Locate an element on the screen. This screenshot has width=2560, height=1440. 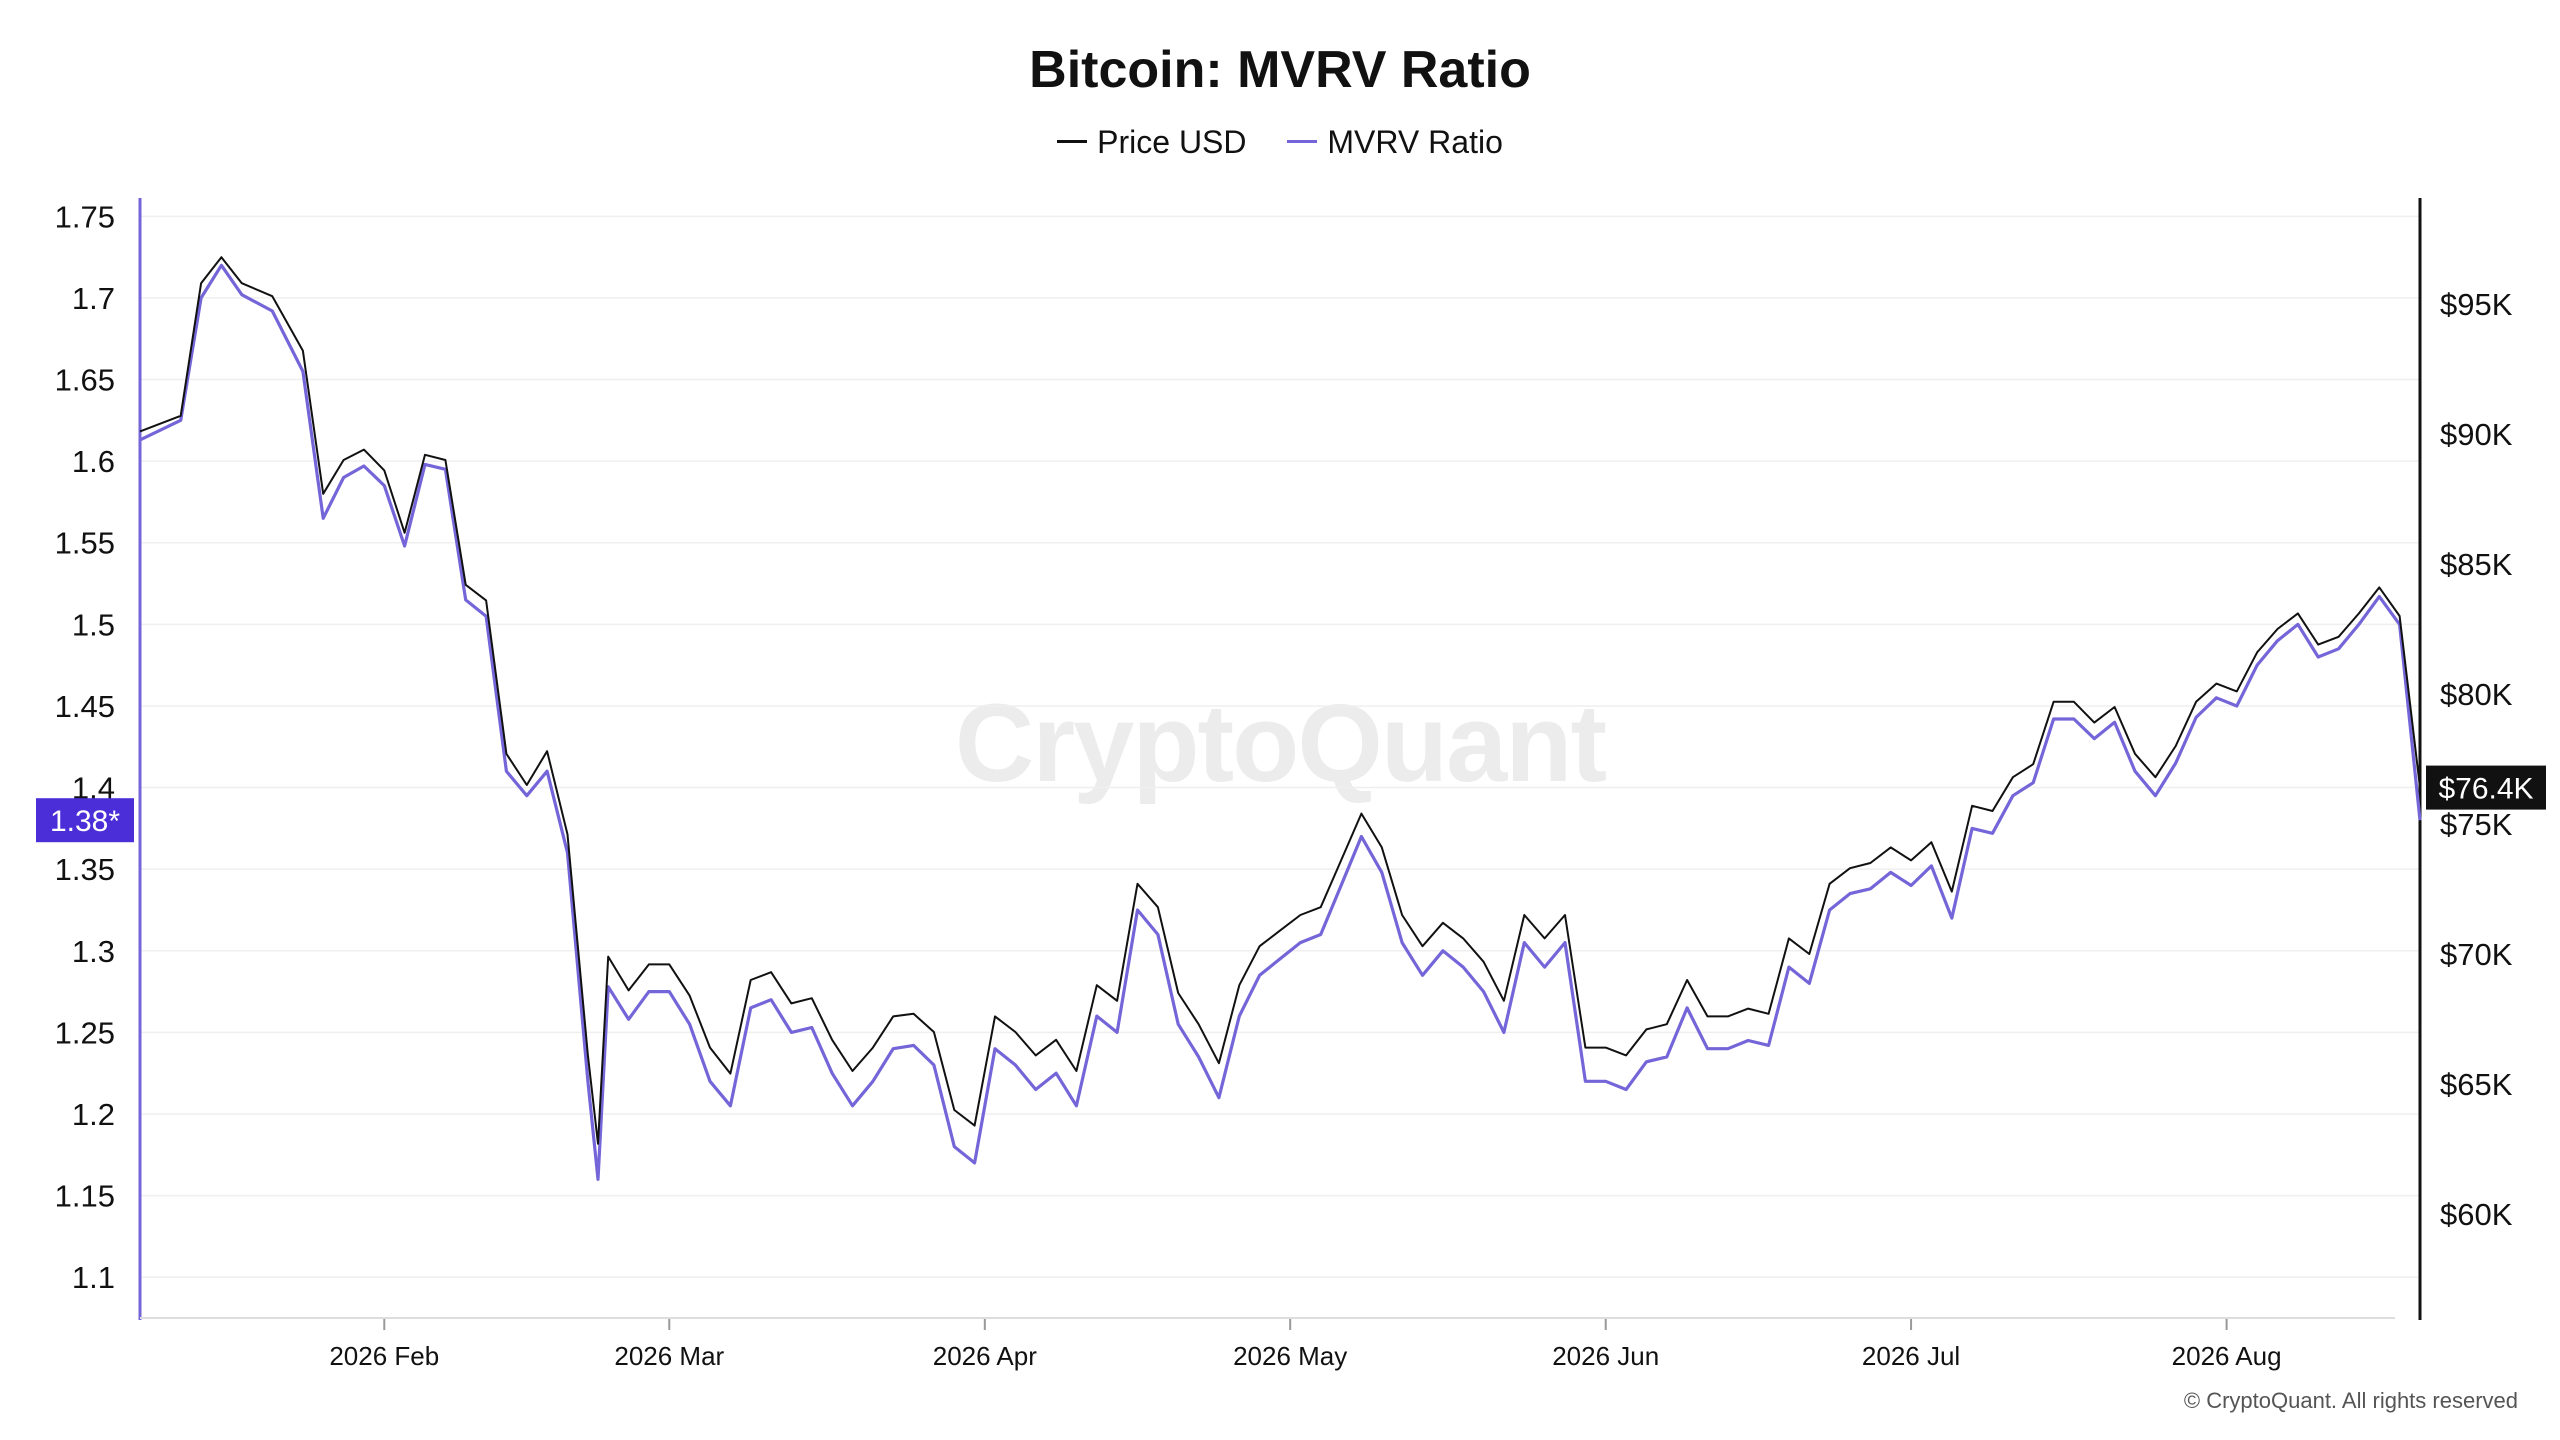
x-tick-label: 2026 Jul is located at coordinates (1911, 1356).